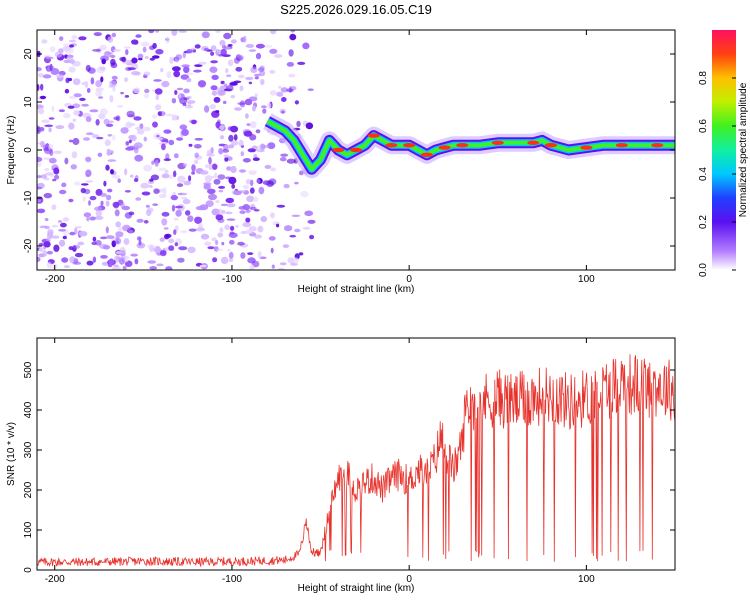 The height and width of the screenshot is (600, 750). What do you see at coordinates (55, 279) in the screenshot?
I see `x-tick-label: -200` at bounding box center [55, 279].